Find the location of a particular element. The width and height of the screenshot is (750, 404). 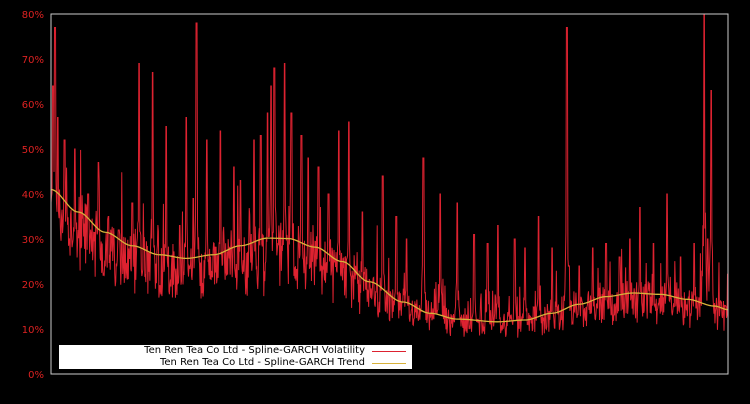

y-tick-label: 80% is located at coordinates (33, 15).